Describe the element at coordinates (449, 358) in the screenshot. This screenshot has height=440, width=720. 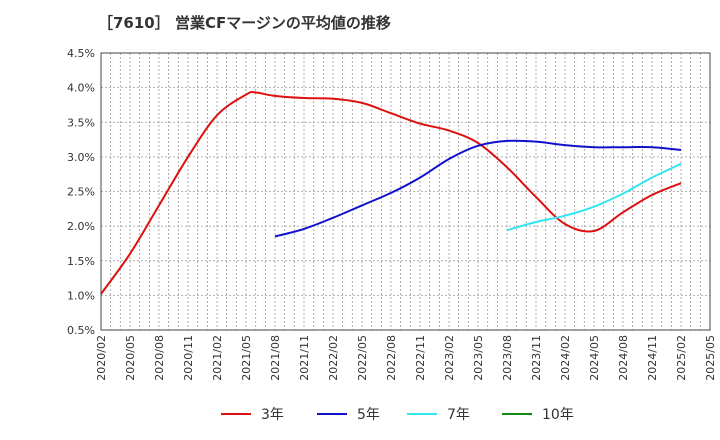
I see `x-tick-label: 2023/02` at that location.